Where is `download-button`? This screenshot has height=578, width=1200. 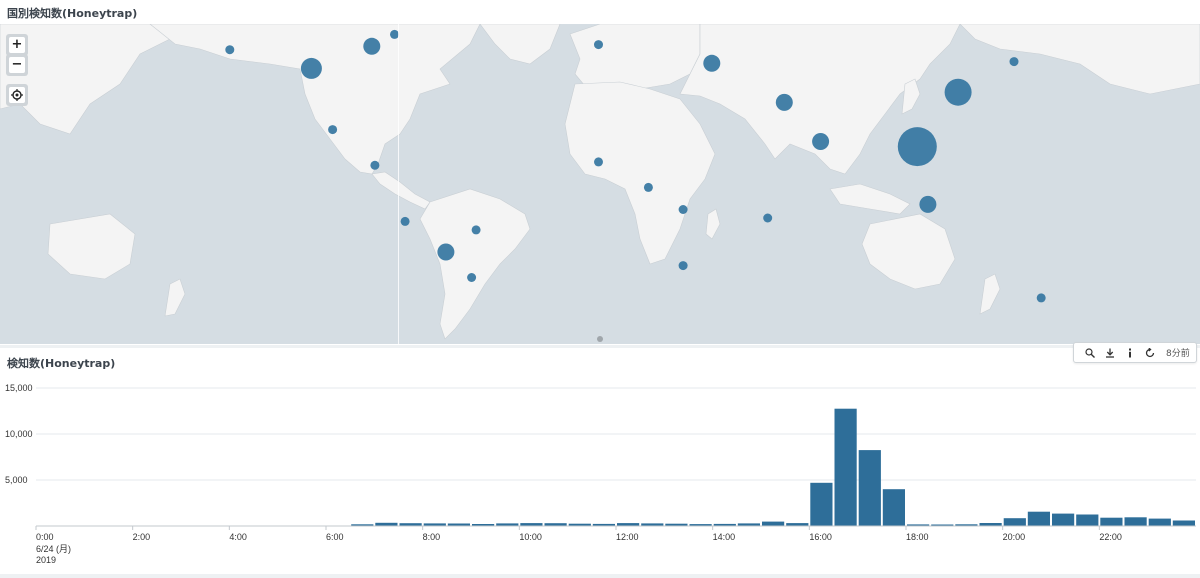
download-button is located at coordinates (1110, 352).